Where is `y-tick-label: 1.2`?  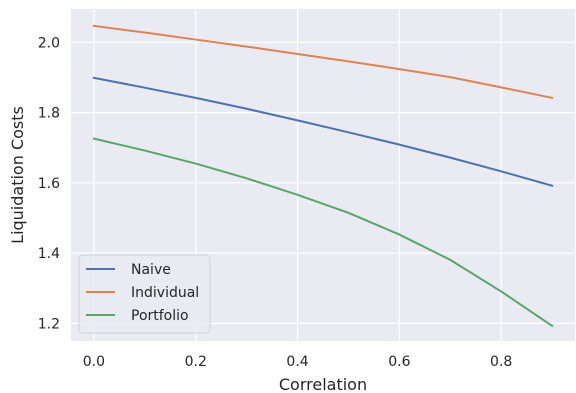 y-tick-label: 1.2 is located at coordinates (49, 324).